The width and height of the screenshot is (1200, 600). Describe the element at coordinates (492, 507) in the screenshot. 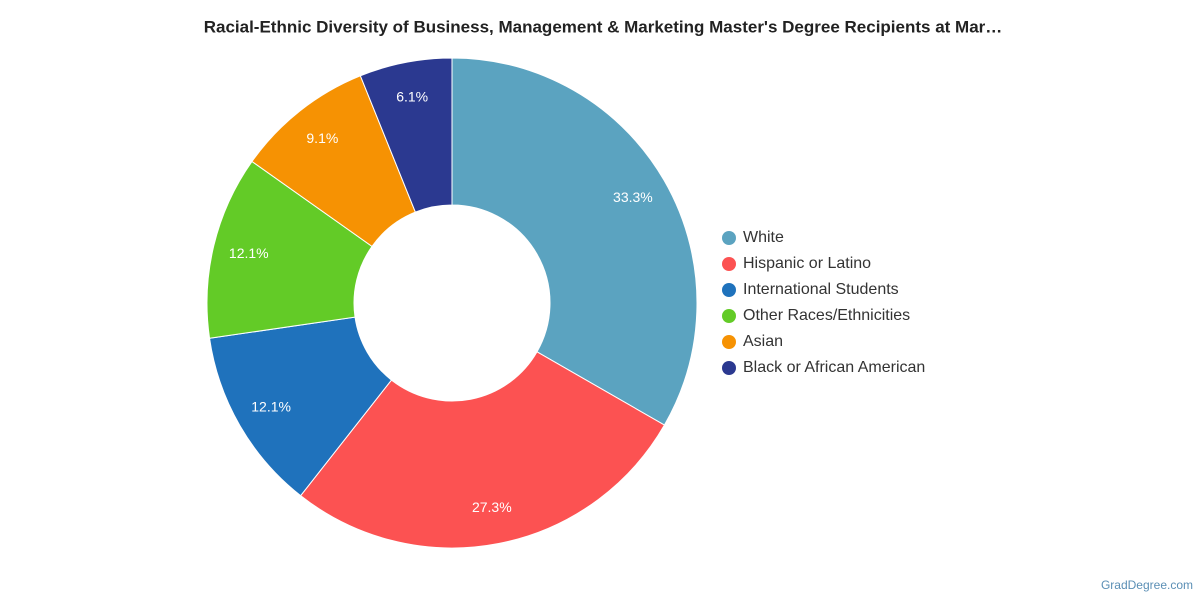

I see `data-label: 27.3%` at that location.